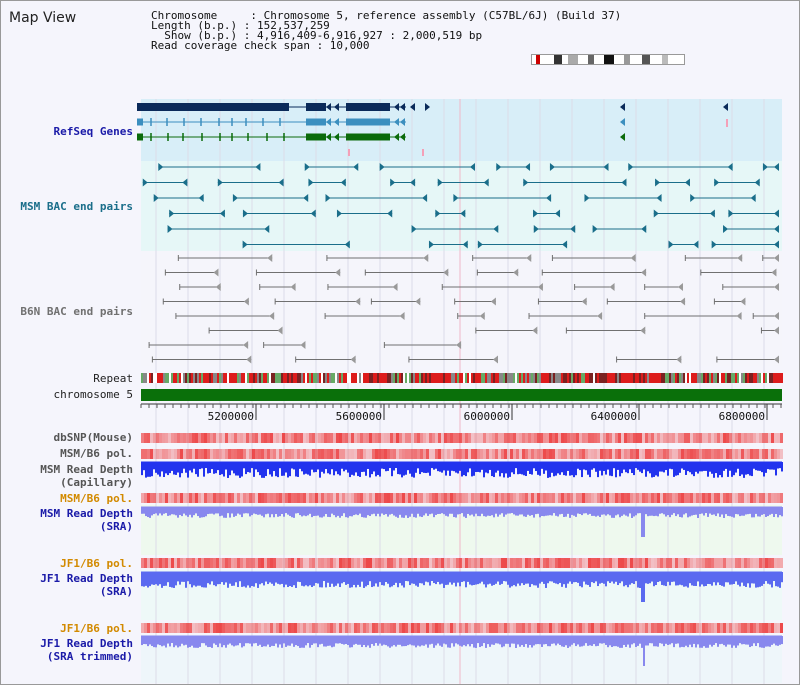 Image resolution: width=800 pixels, height=685 pixels. Describe the element at coordinates (76, 311) in the screenshot. I see `track-label-b6n-bac: B6N BAC end pairs` at that location.